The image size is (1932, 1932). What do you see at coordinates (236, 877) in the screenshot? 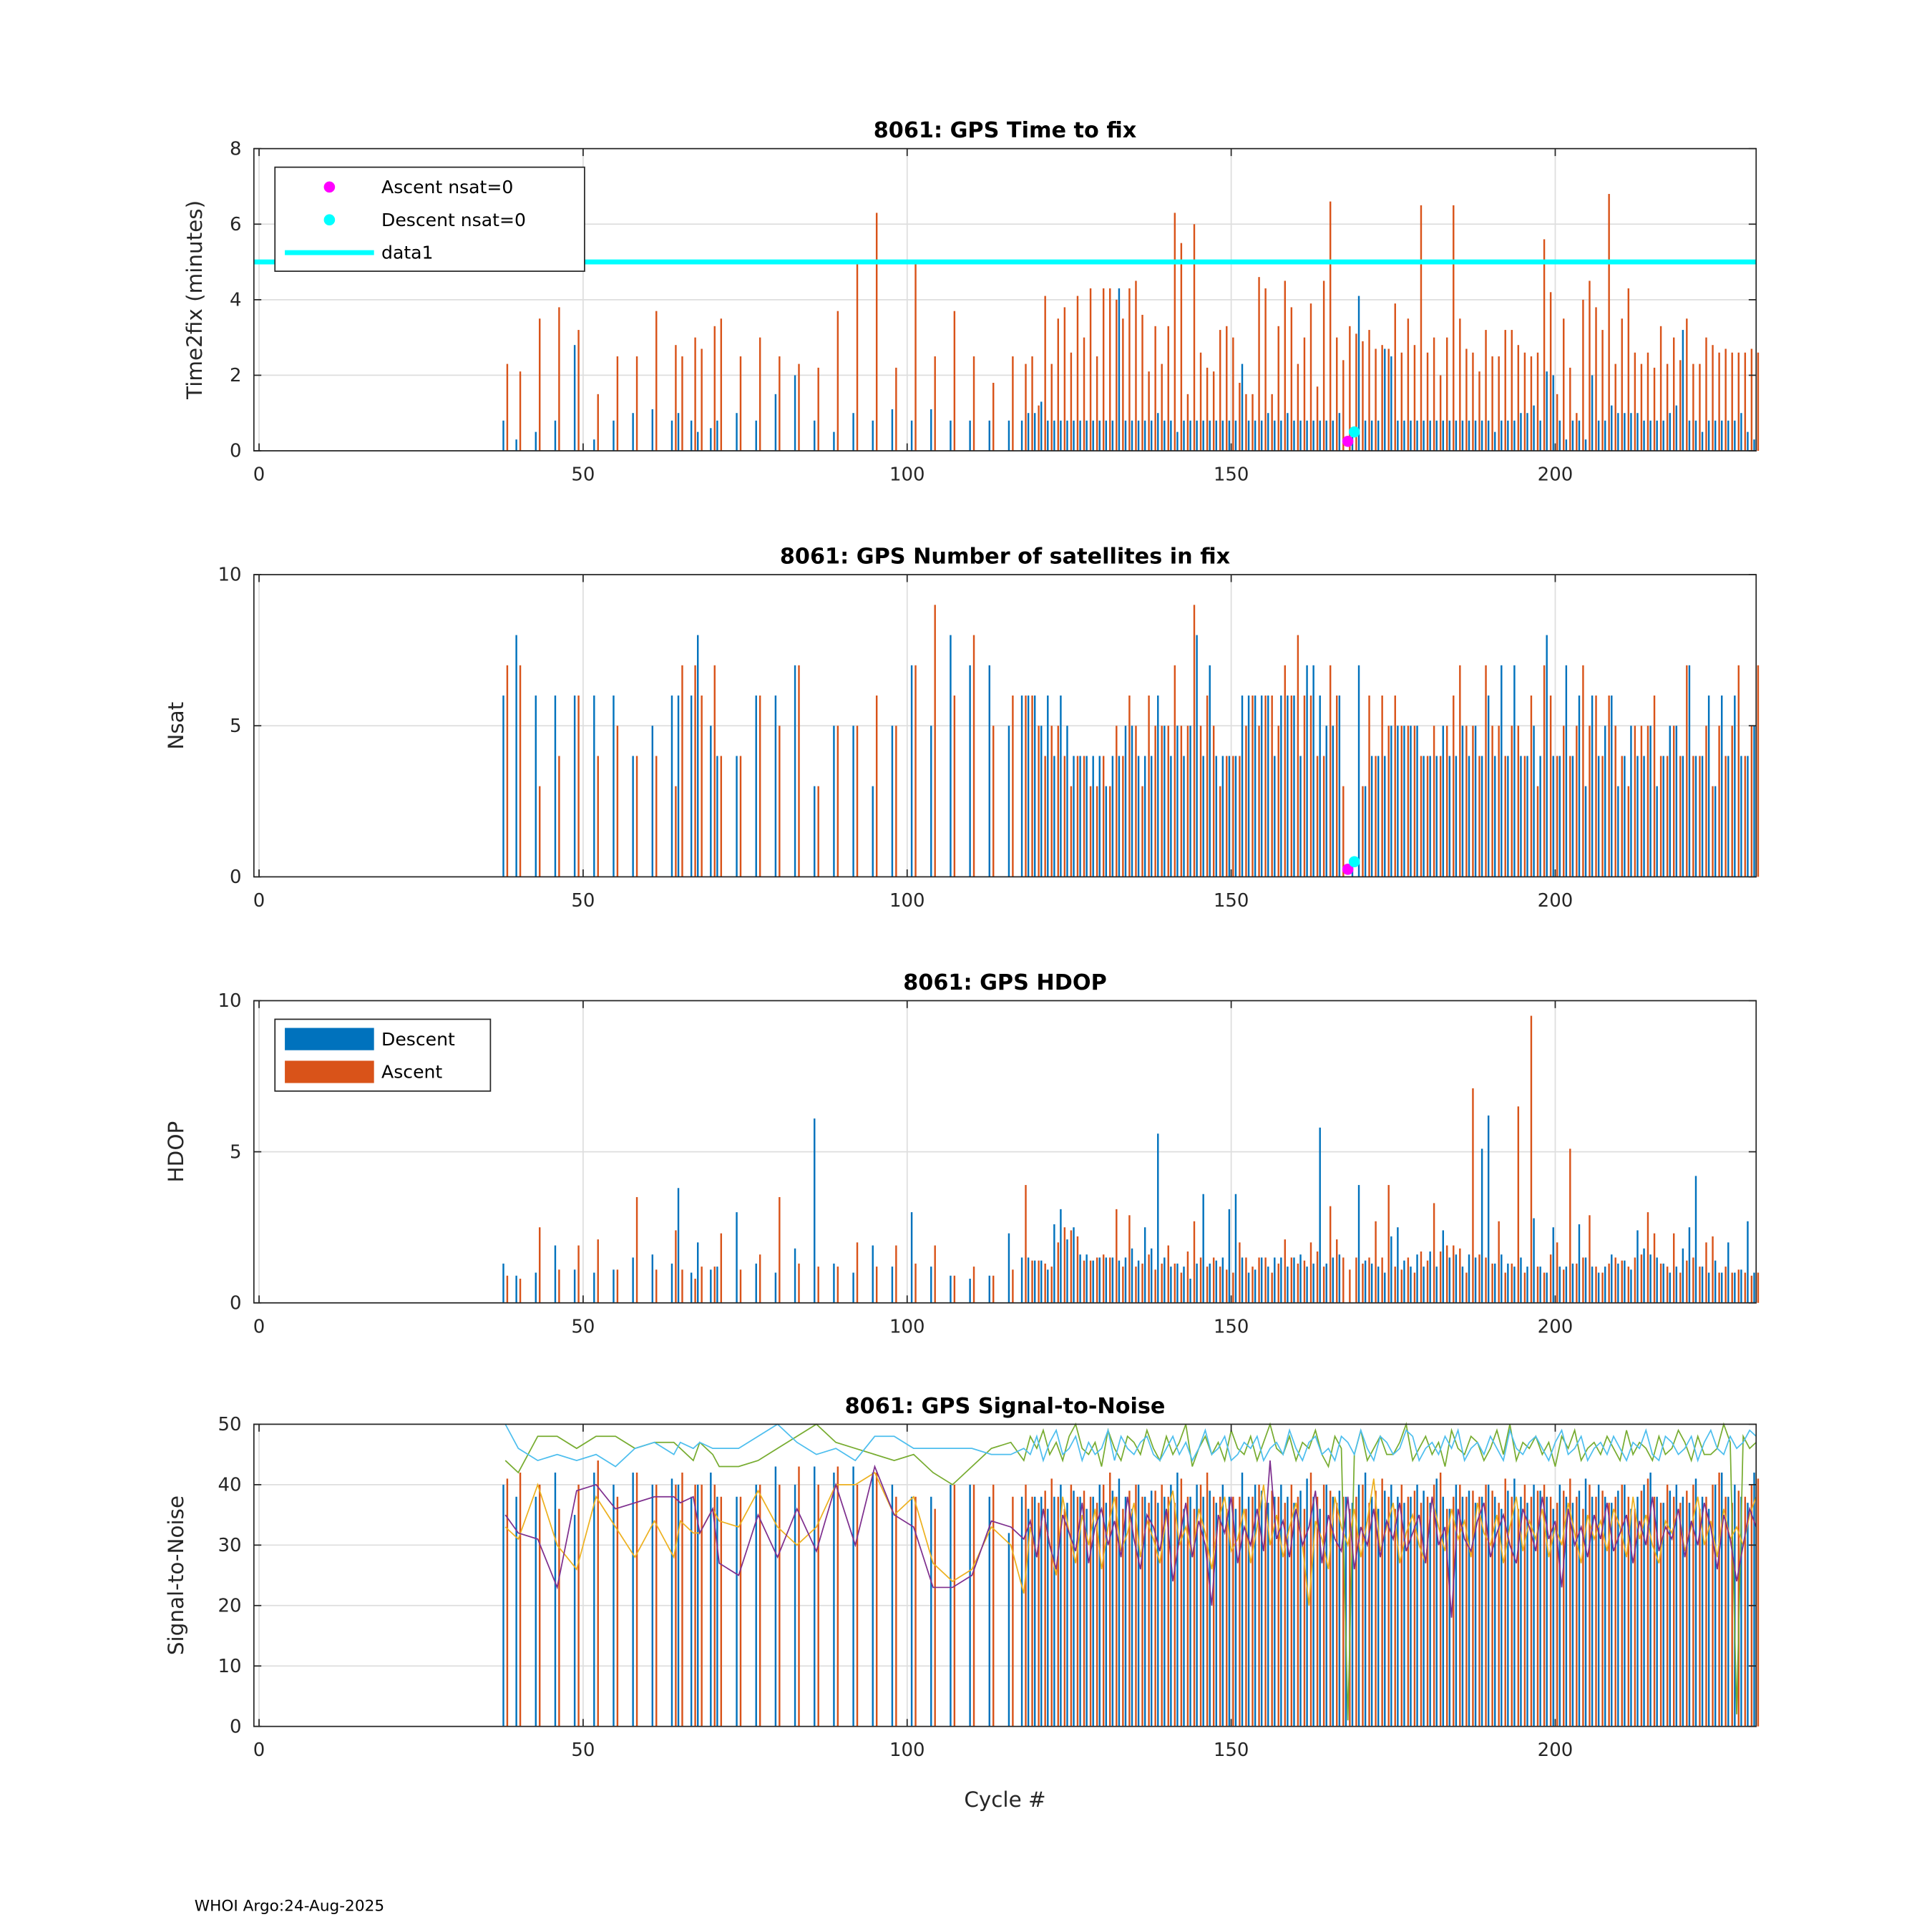
I see `y-tick-label: 0` at bounding box center [236, 877].